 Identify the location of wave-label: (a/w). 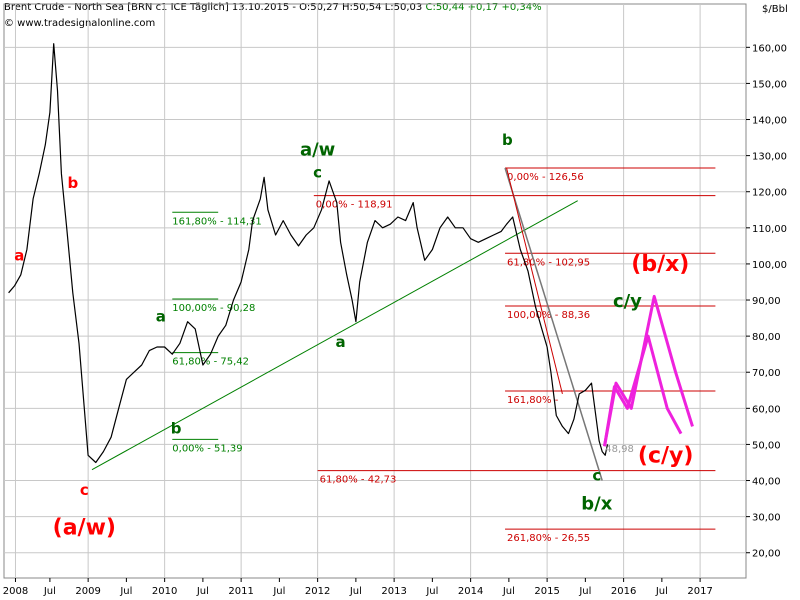
(84, 528).